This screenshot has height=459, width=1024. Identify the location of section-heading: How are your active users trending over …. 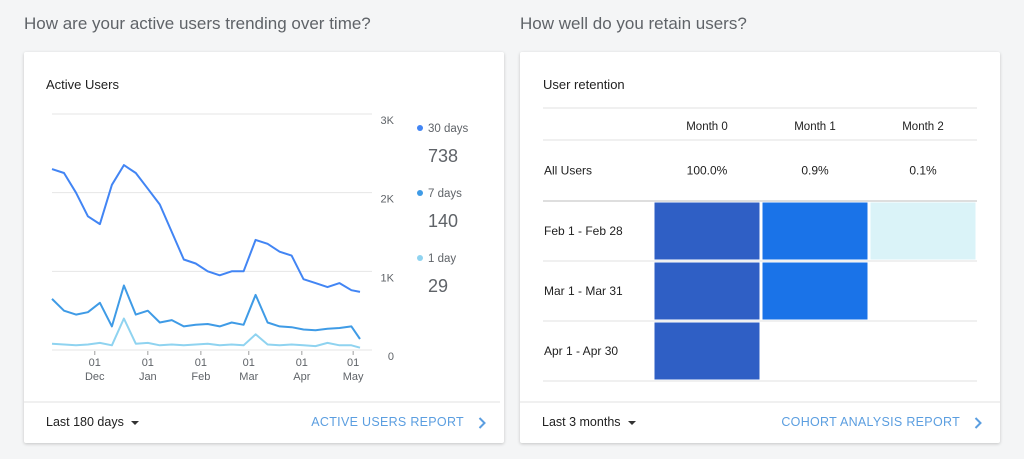
(197, 23).